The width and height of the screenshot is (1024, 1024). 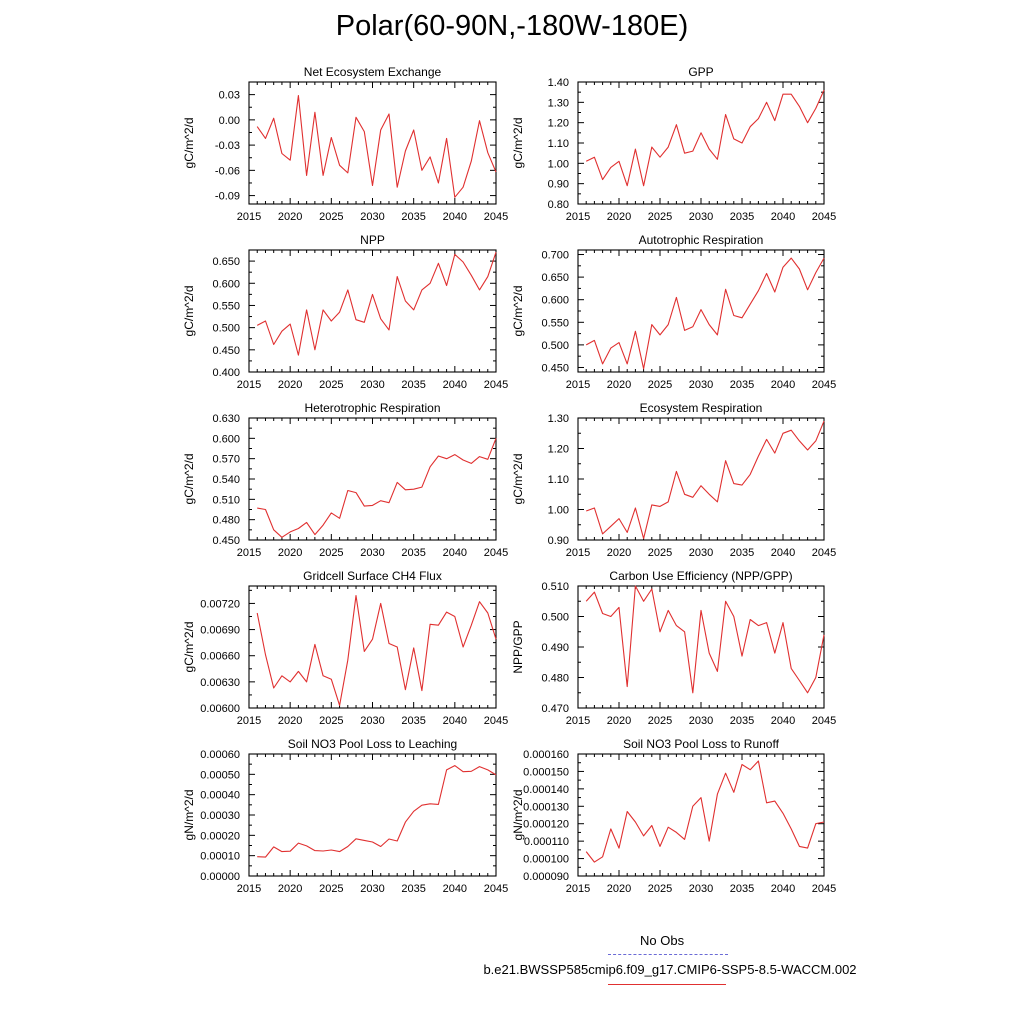 I want to click on panel-title: Soil NO3 Pool Loss to Leaching, so click(x=372, y=744).